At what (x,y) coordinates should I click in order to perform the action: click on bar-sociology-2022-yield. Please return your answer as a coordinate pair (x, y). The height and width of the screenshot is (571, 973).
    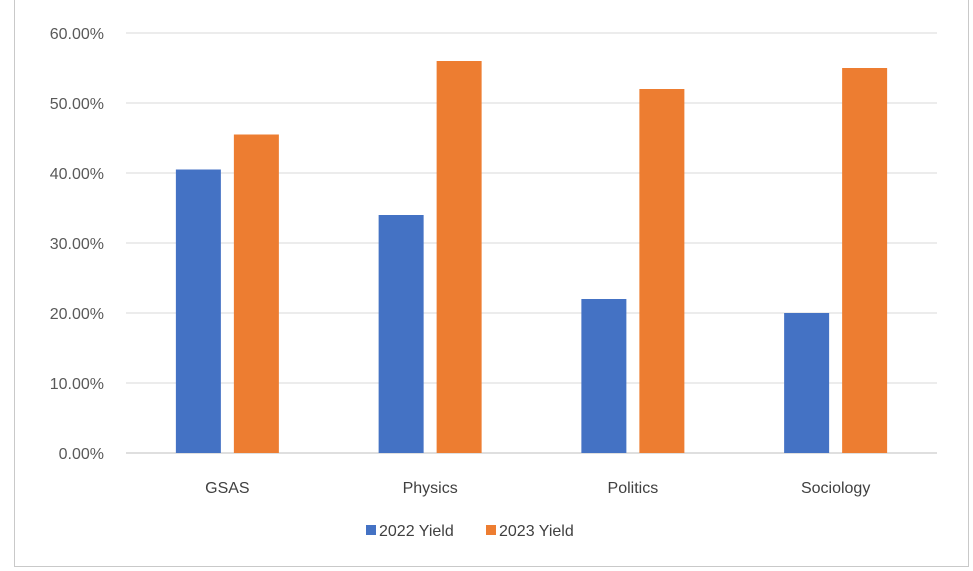
    Looking at the image, I should click on (807, 383).